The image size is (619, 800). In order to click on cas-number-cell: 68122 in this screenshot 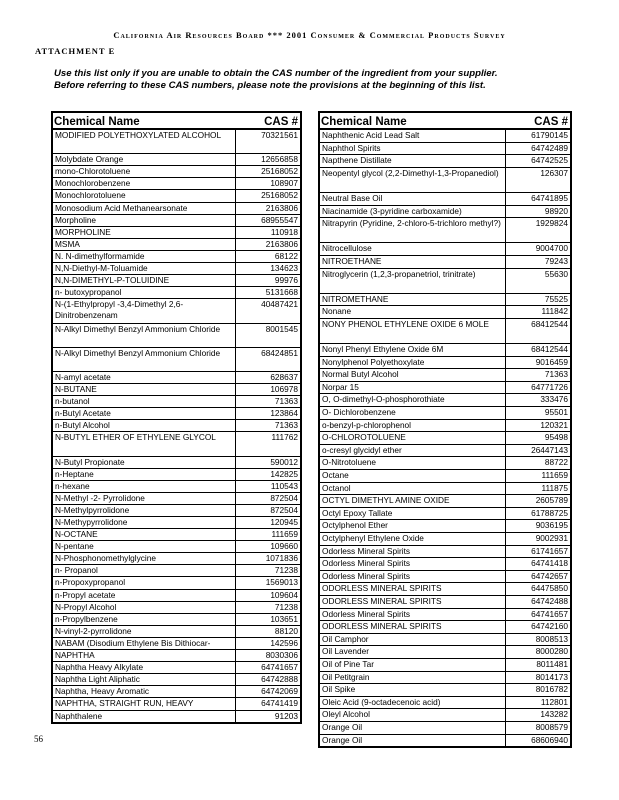, I will do `click(286, 255)`.